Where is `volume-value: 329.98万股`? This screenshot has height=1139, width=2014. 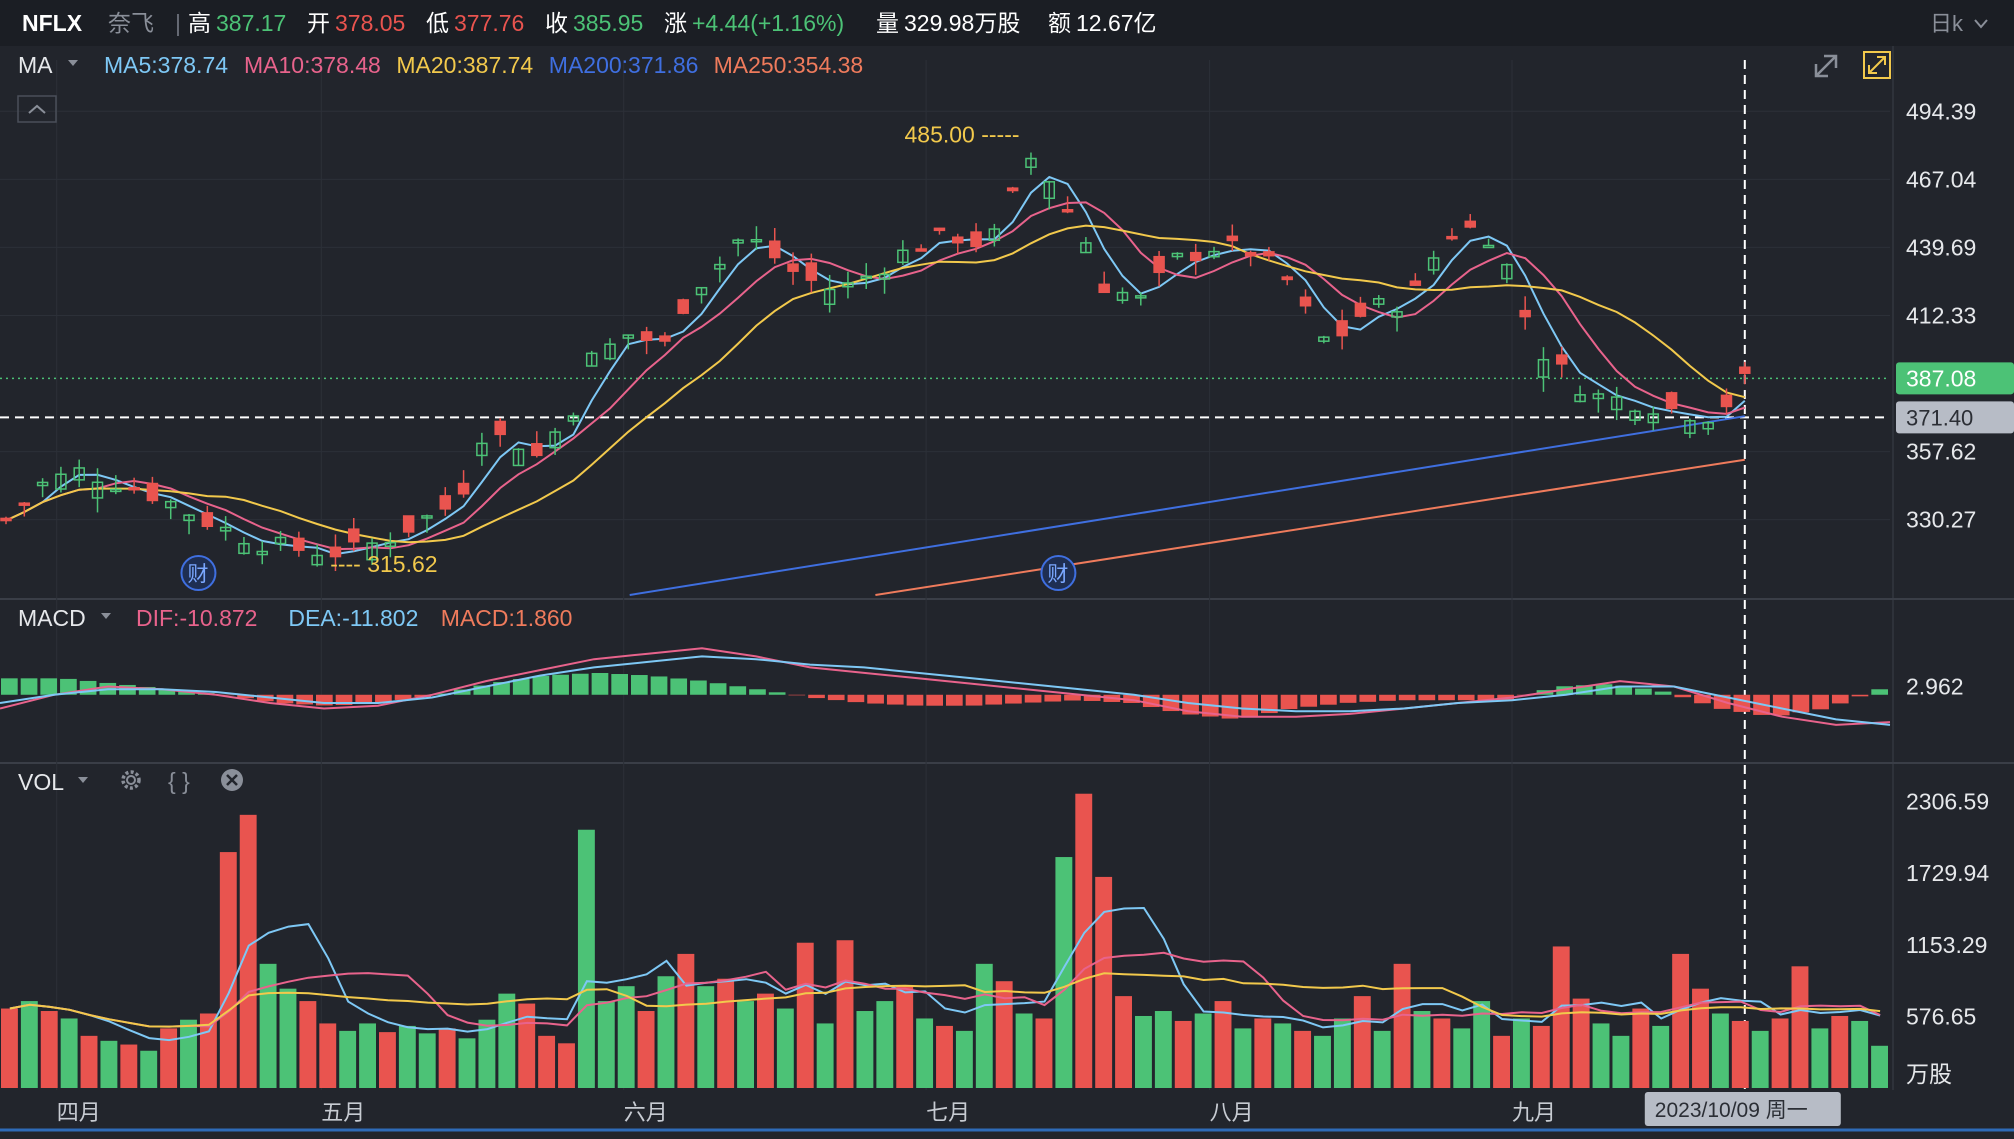
volume-value: 329.98万股 is located at coordinates (962, 23).